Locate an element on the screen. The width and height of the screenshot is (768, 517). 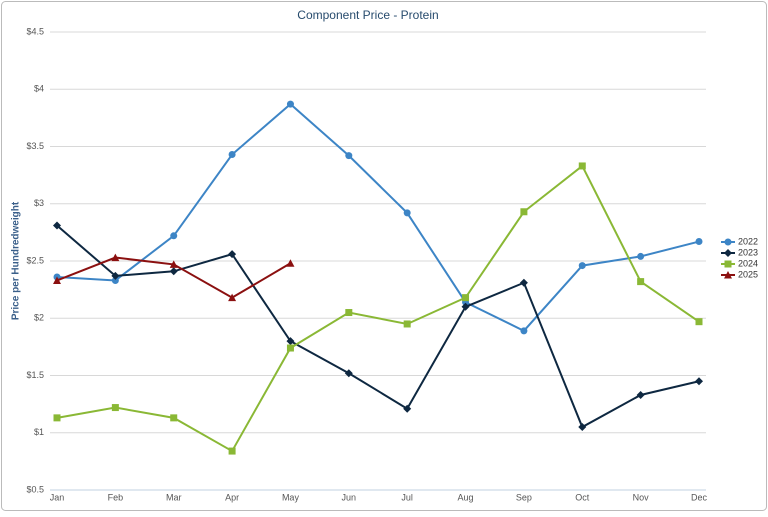
x-tick-label: Oct is located at coordinates (582, 497).